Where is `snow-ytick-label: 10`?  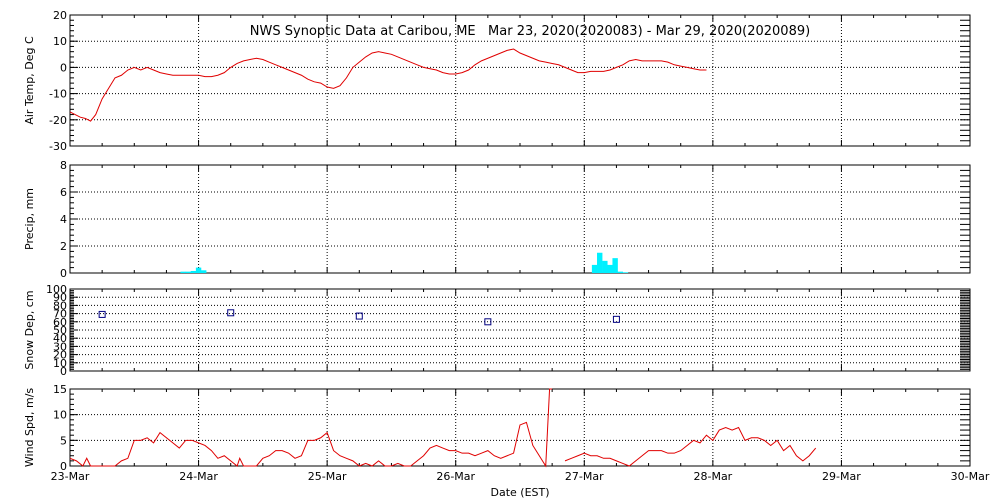
snow-ytick-label: 10 is located at coordinates (60, 363).